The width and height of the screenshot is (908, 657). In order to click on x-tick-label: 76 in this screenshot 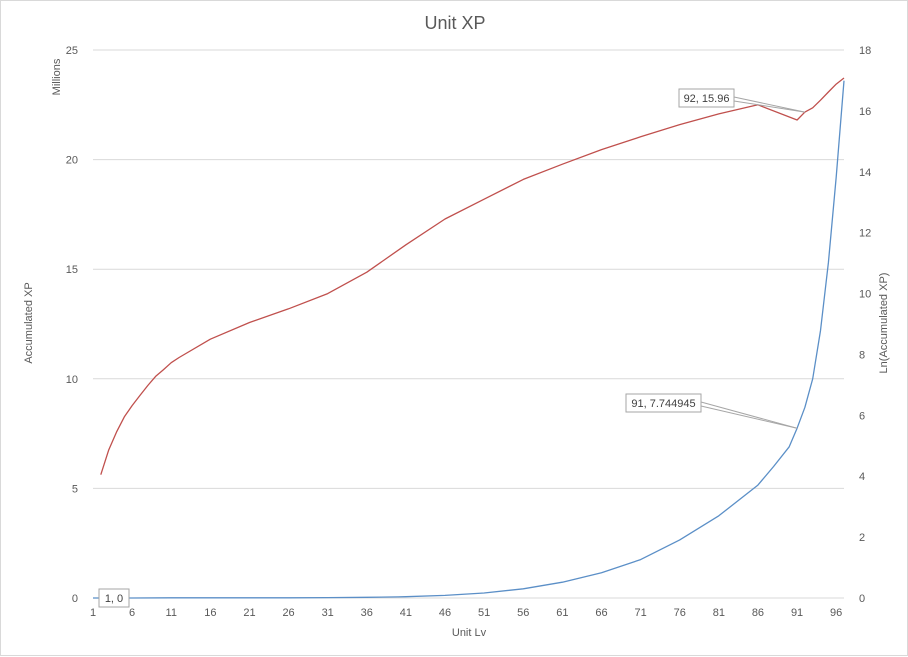, I will do `click(680, 613)`.